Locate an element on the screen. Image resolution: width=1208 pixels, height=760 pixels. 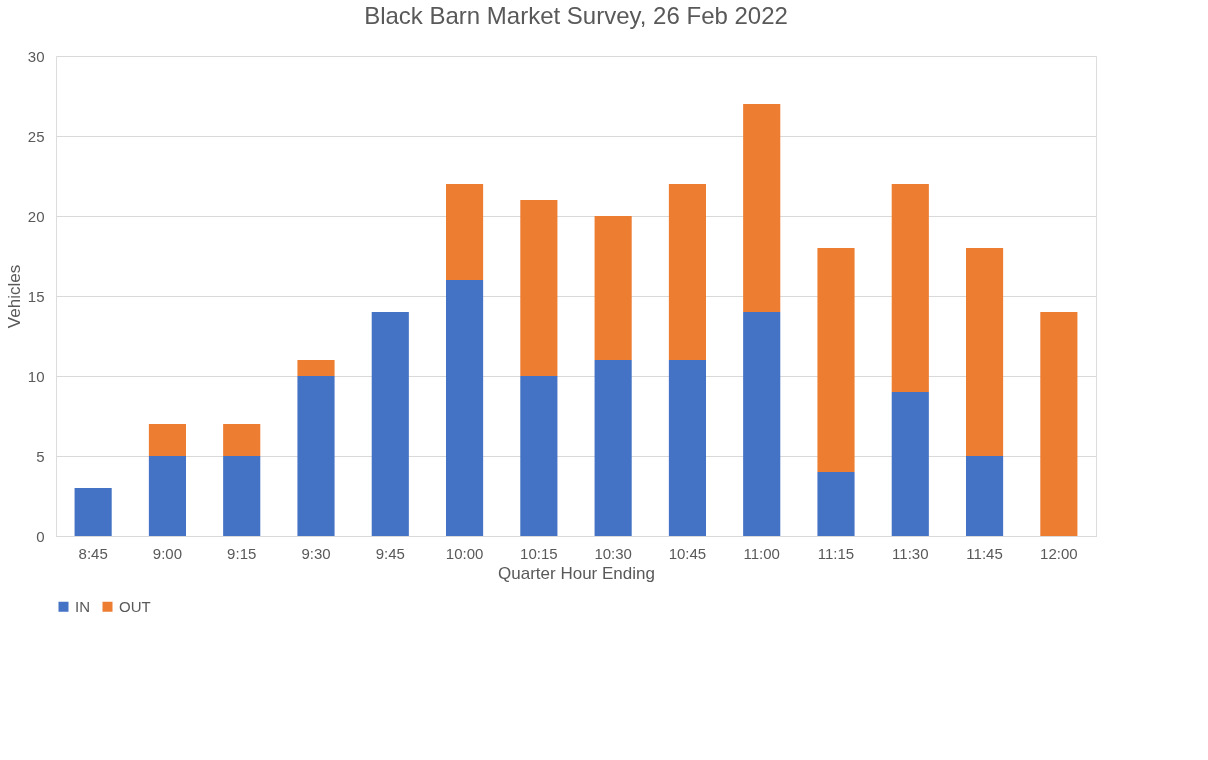
y-tick-label: 10 is located at coordinates (36, 376).